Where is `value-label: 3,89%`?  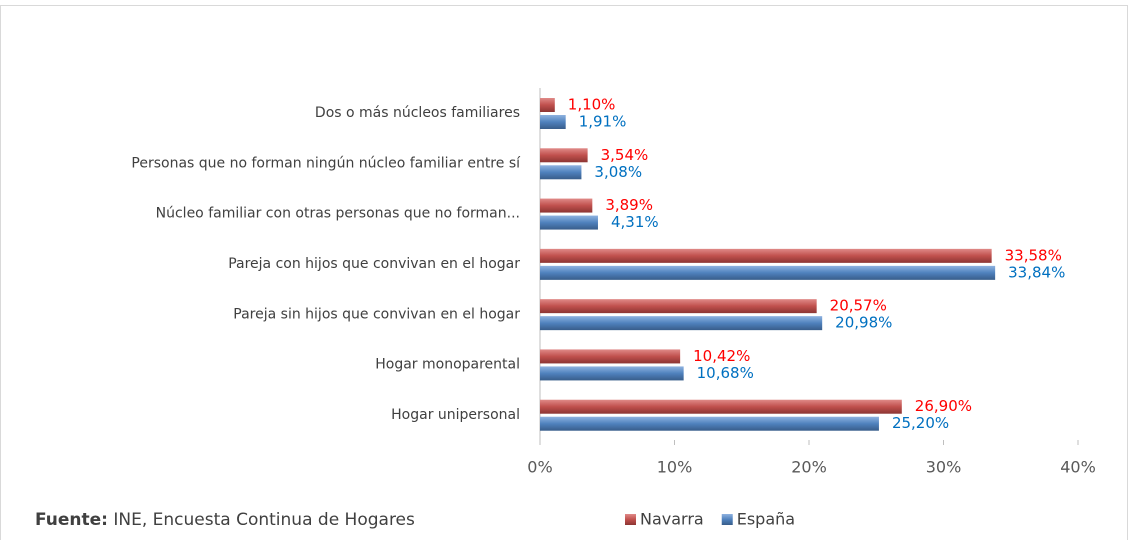
value-label: 3,89% is located at coordinates (629, 205).